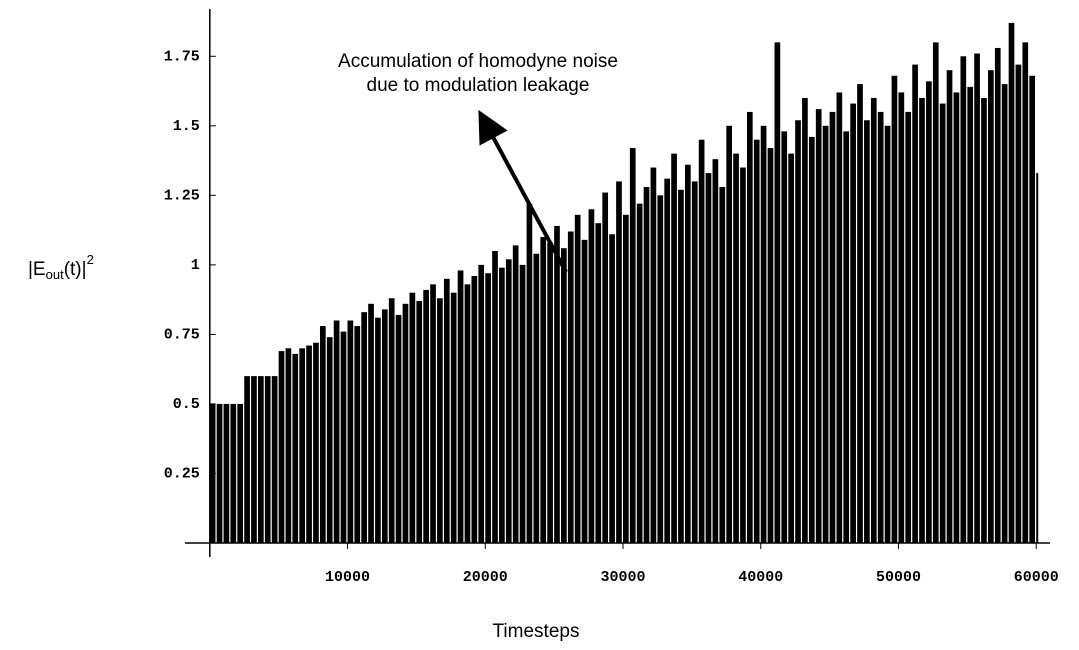 The image size is (1079, 650). What do you see at coordinates (760, 577) in the screenshot?
I see `x-tick-label: 40000` at bounding box center [760, 577].